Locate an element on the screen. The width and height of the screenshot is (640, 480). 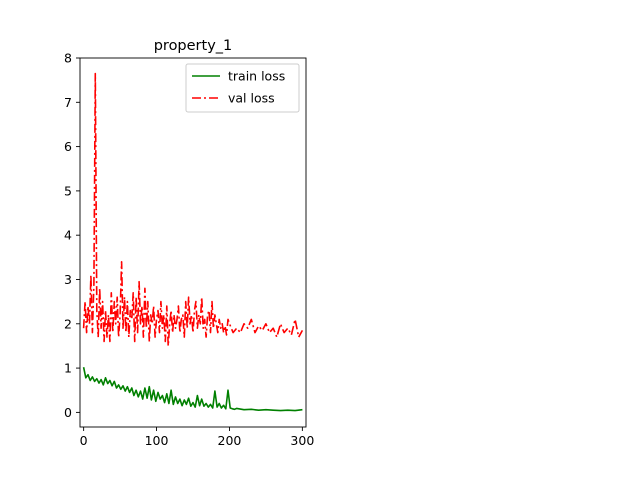
legend-label: train loss is located at coordinates (256, 76).